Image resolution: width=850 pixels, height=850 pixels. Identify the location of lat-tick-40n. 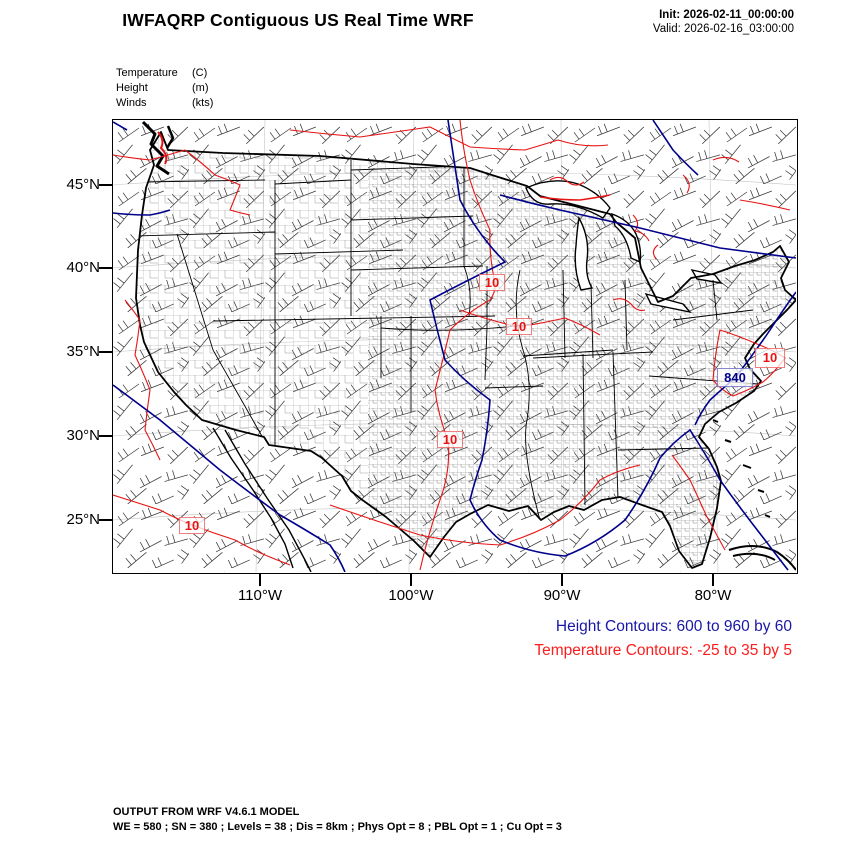
(106, 268).